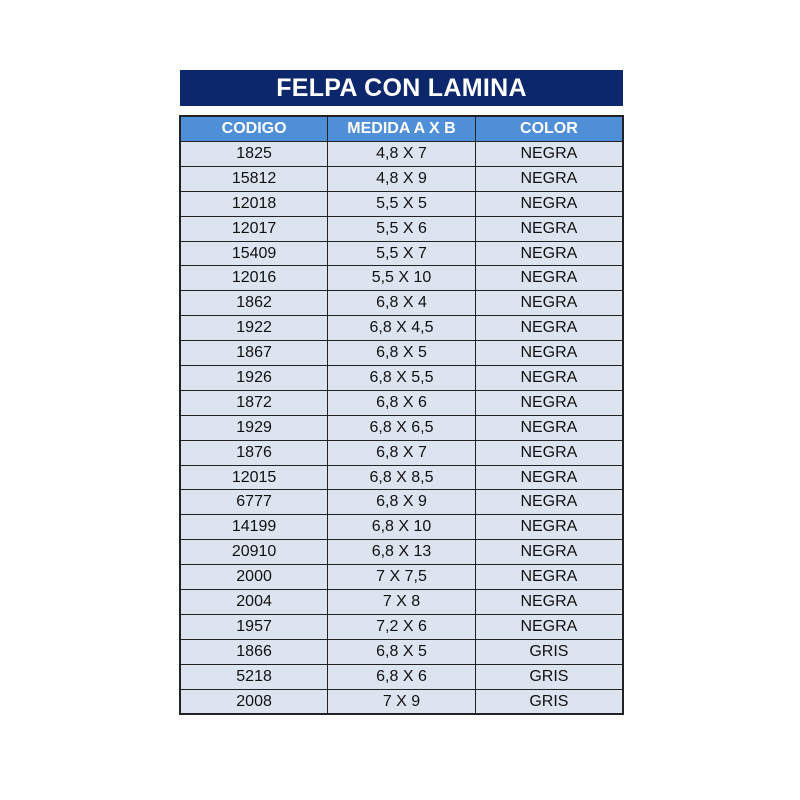 Image resolution: width=800 pixels, height=800 pixels. I want to click on table-header-row: CODIGO MEDIDA A X B COLOR, so click(401, 128).